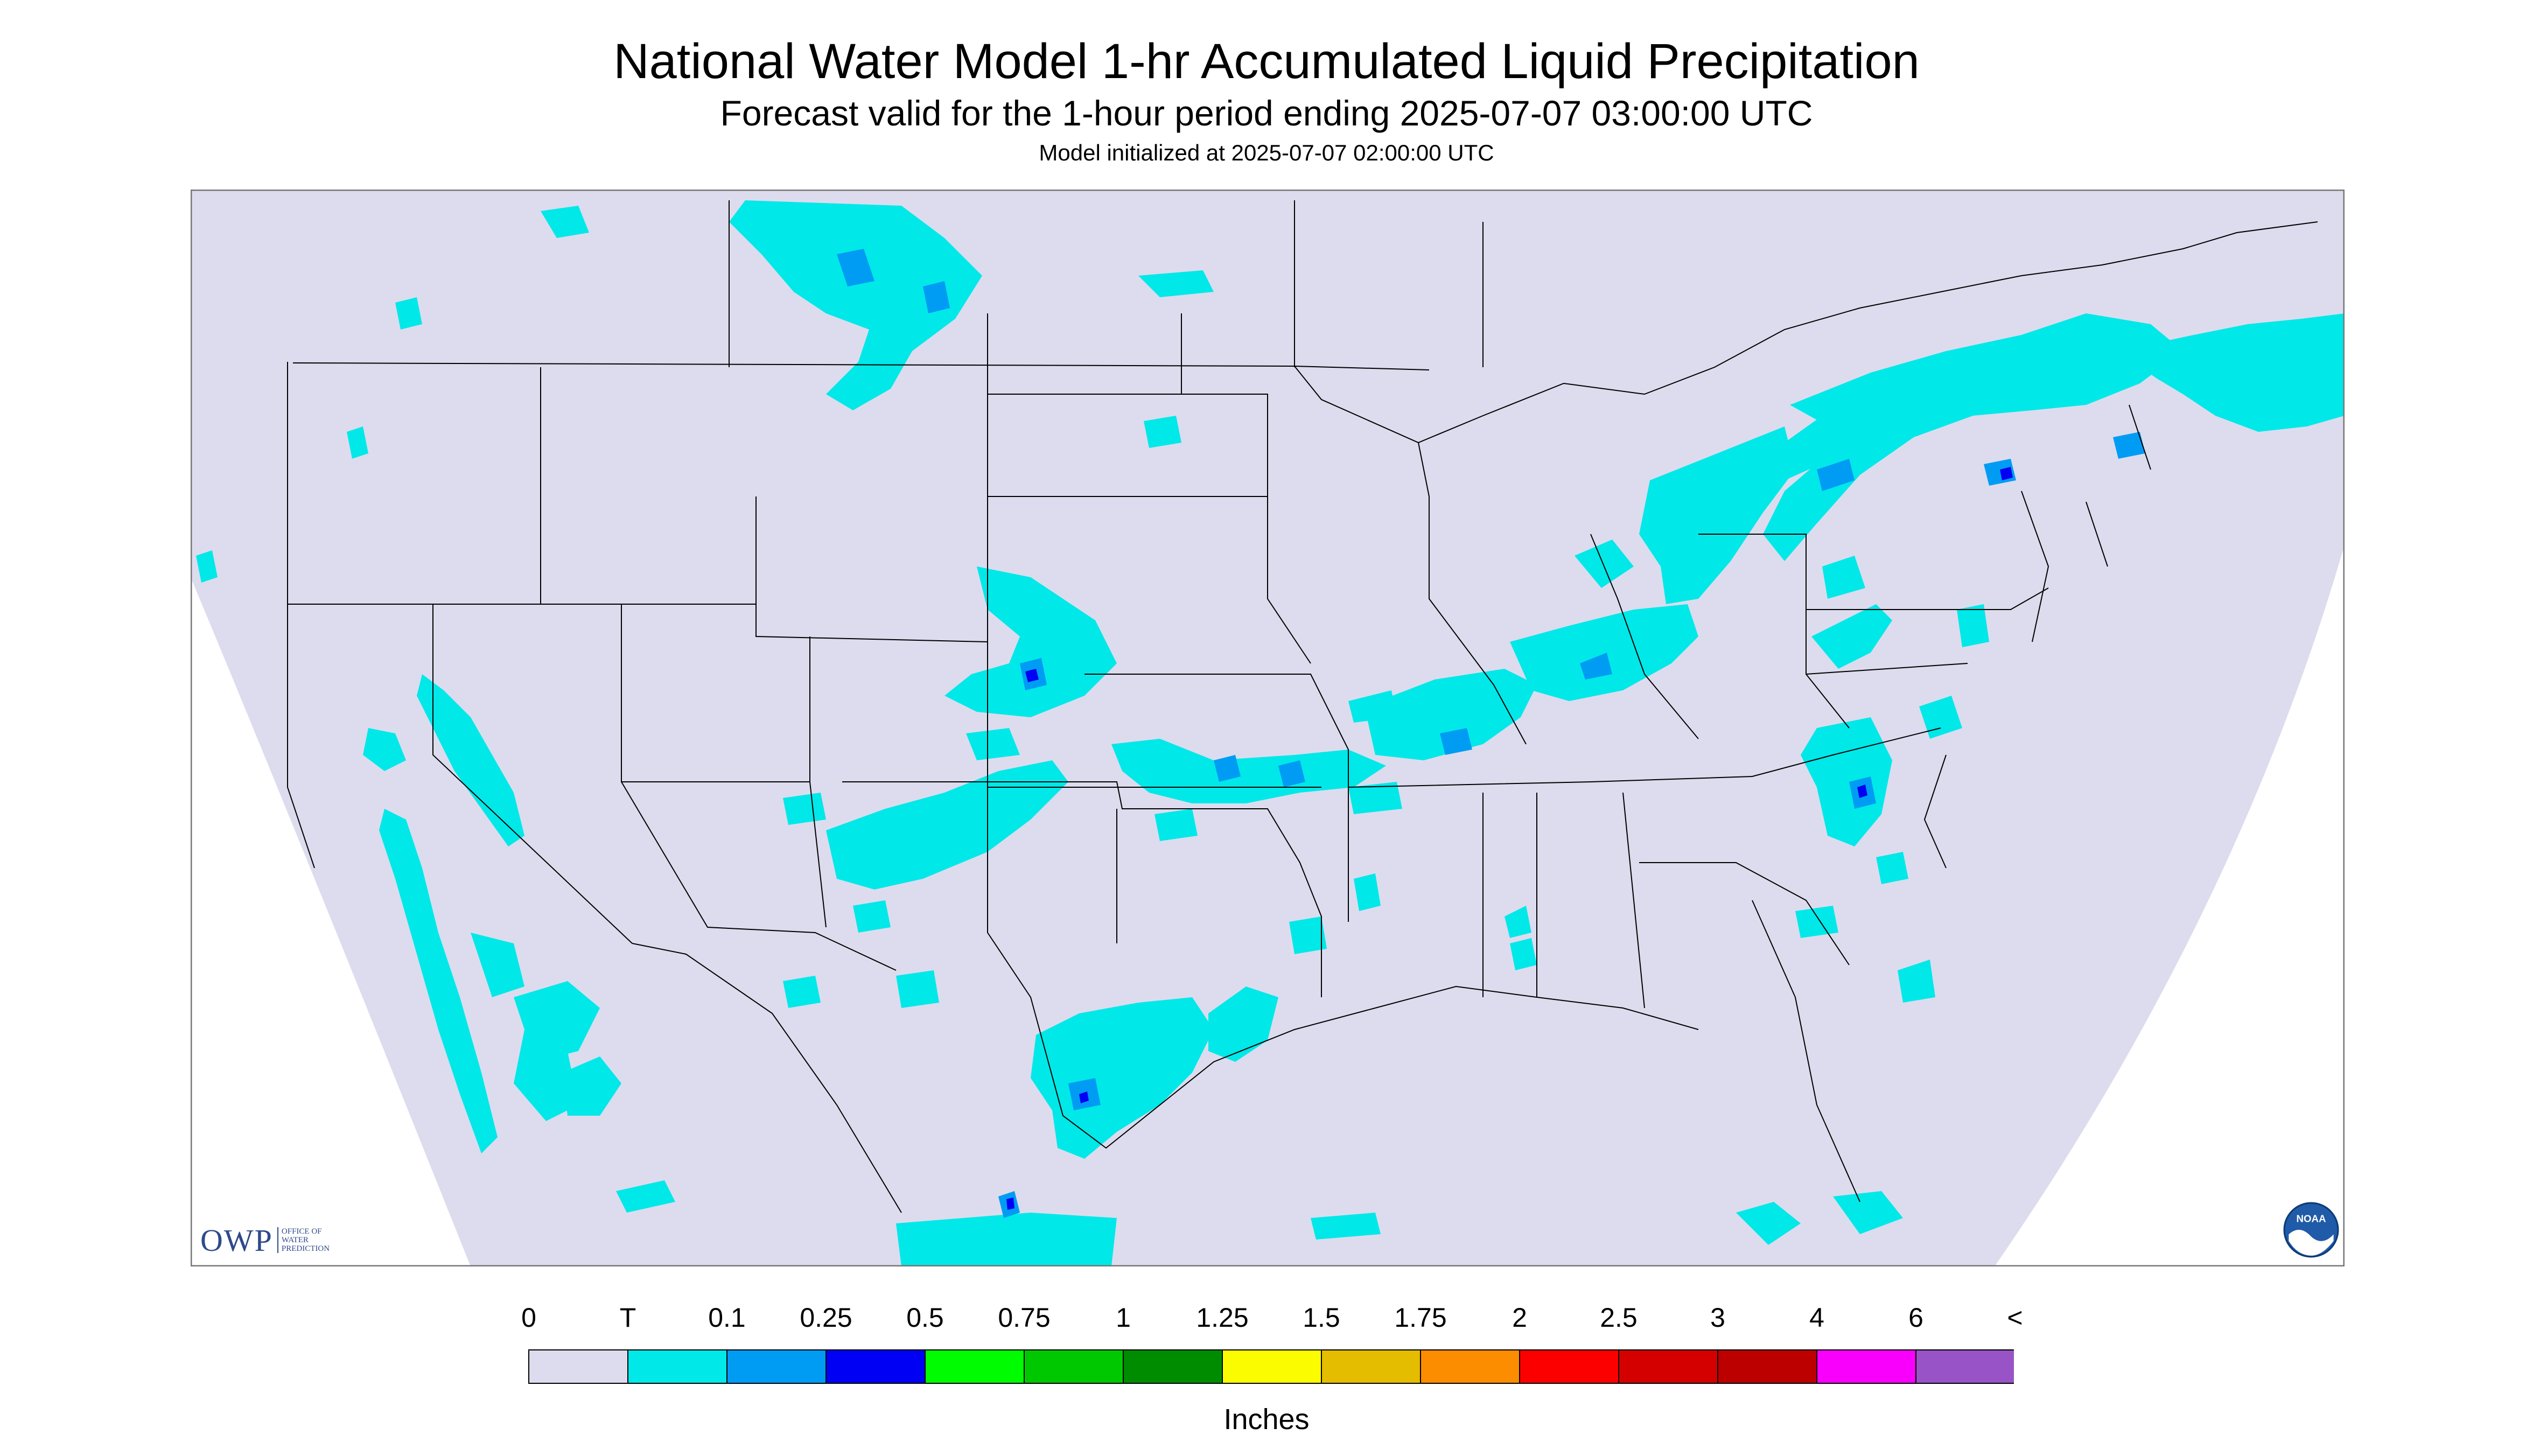 The height and width of the screenshot is (1456, 2533). I want to click on legend-tick-label: 2, so click(1519, 1318).